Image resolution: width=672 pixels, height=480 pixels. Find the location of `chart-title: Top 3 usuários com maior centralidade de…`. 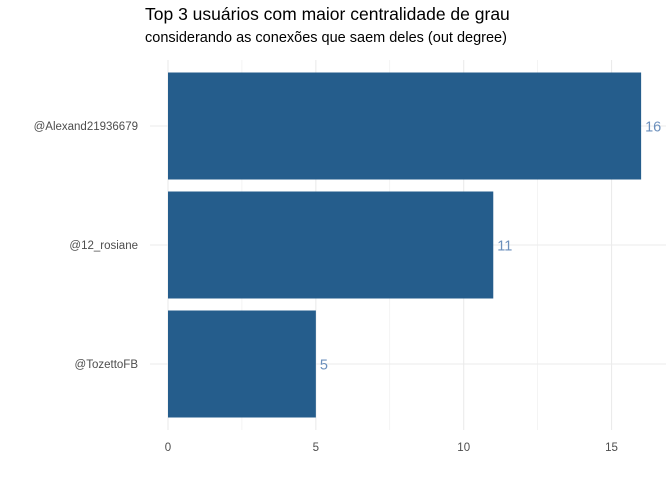

chart-title: Top 3 usuários com maior centralidade de… is located at coordinates (327, 14).